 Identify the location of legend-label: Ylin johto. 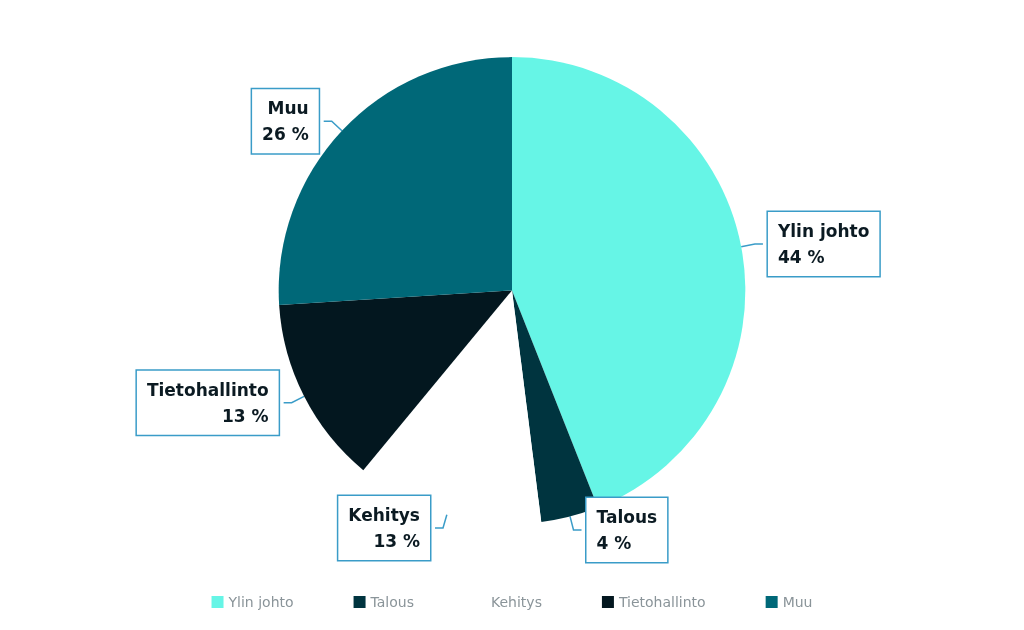
(260, 602).